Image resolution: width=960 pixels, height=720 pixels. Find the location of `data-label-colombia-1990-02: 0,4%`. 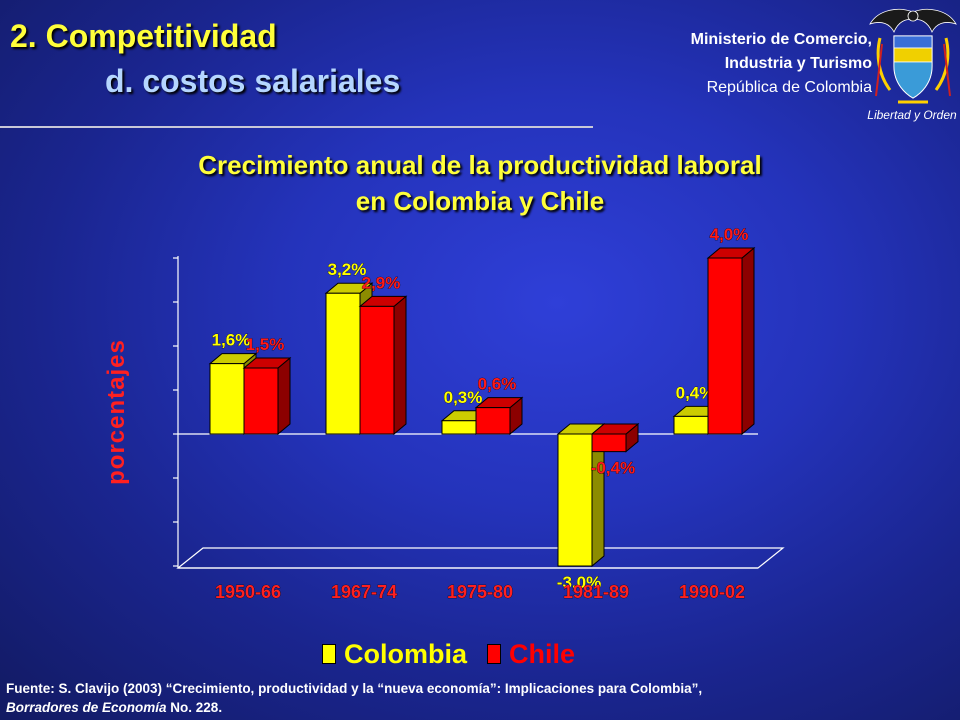

data-label-colombia-1990-02: 0,4% is located at coordinates (695, 392).